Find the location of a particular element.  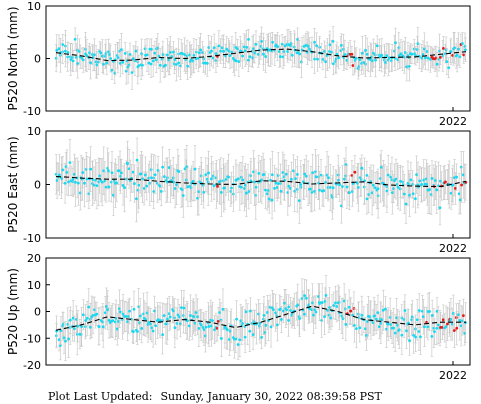

up-y-tick-label: 0 is located at coordinates (37, 312).